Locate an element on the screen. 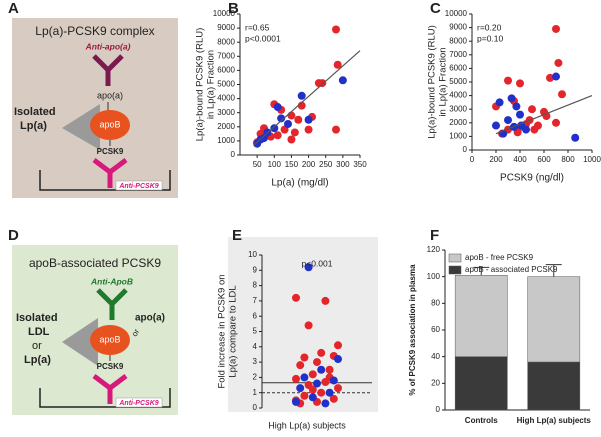 The image size is (601, 437). x-tick-label: 200 is located at coordinates (309, 164).